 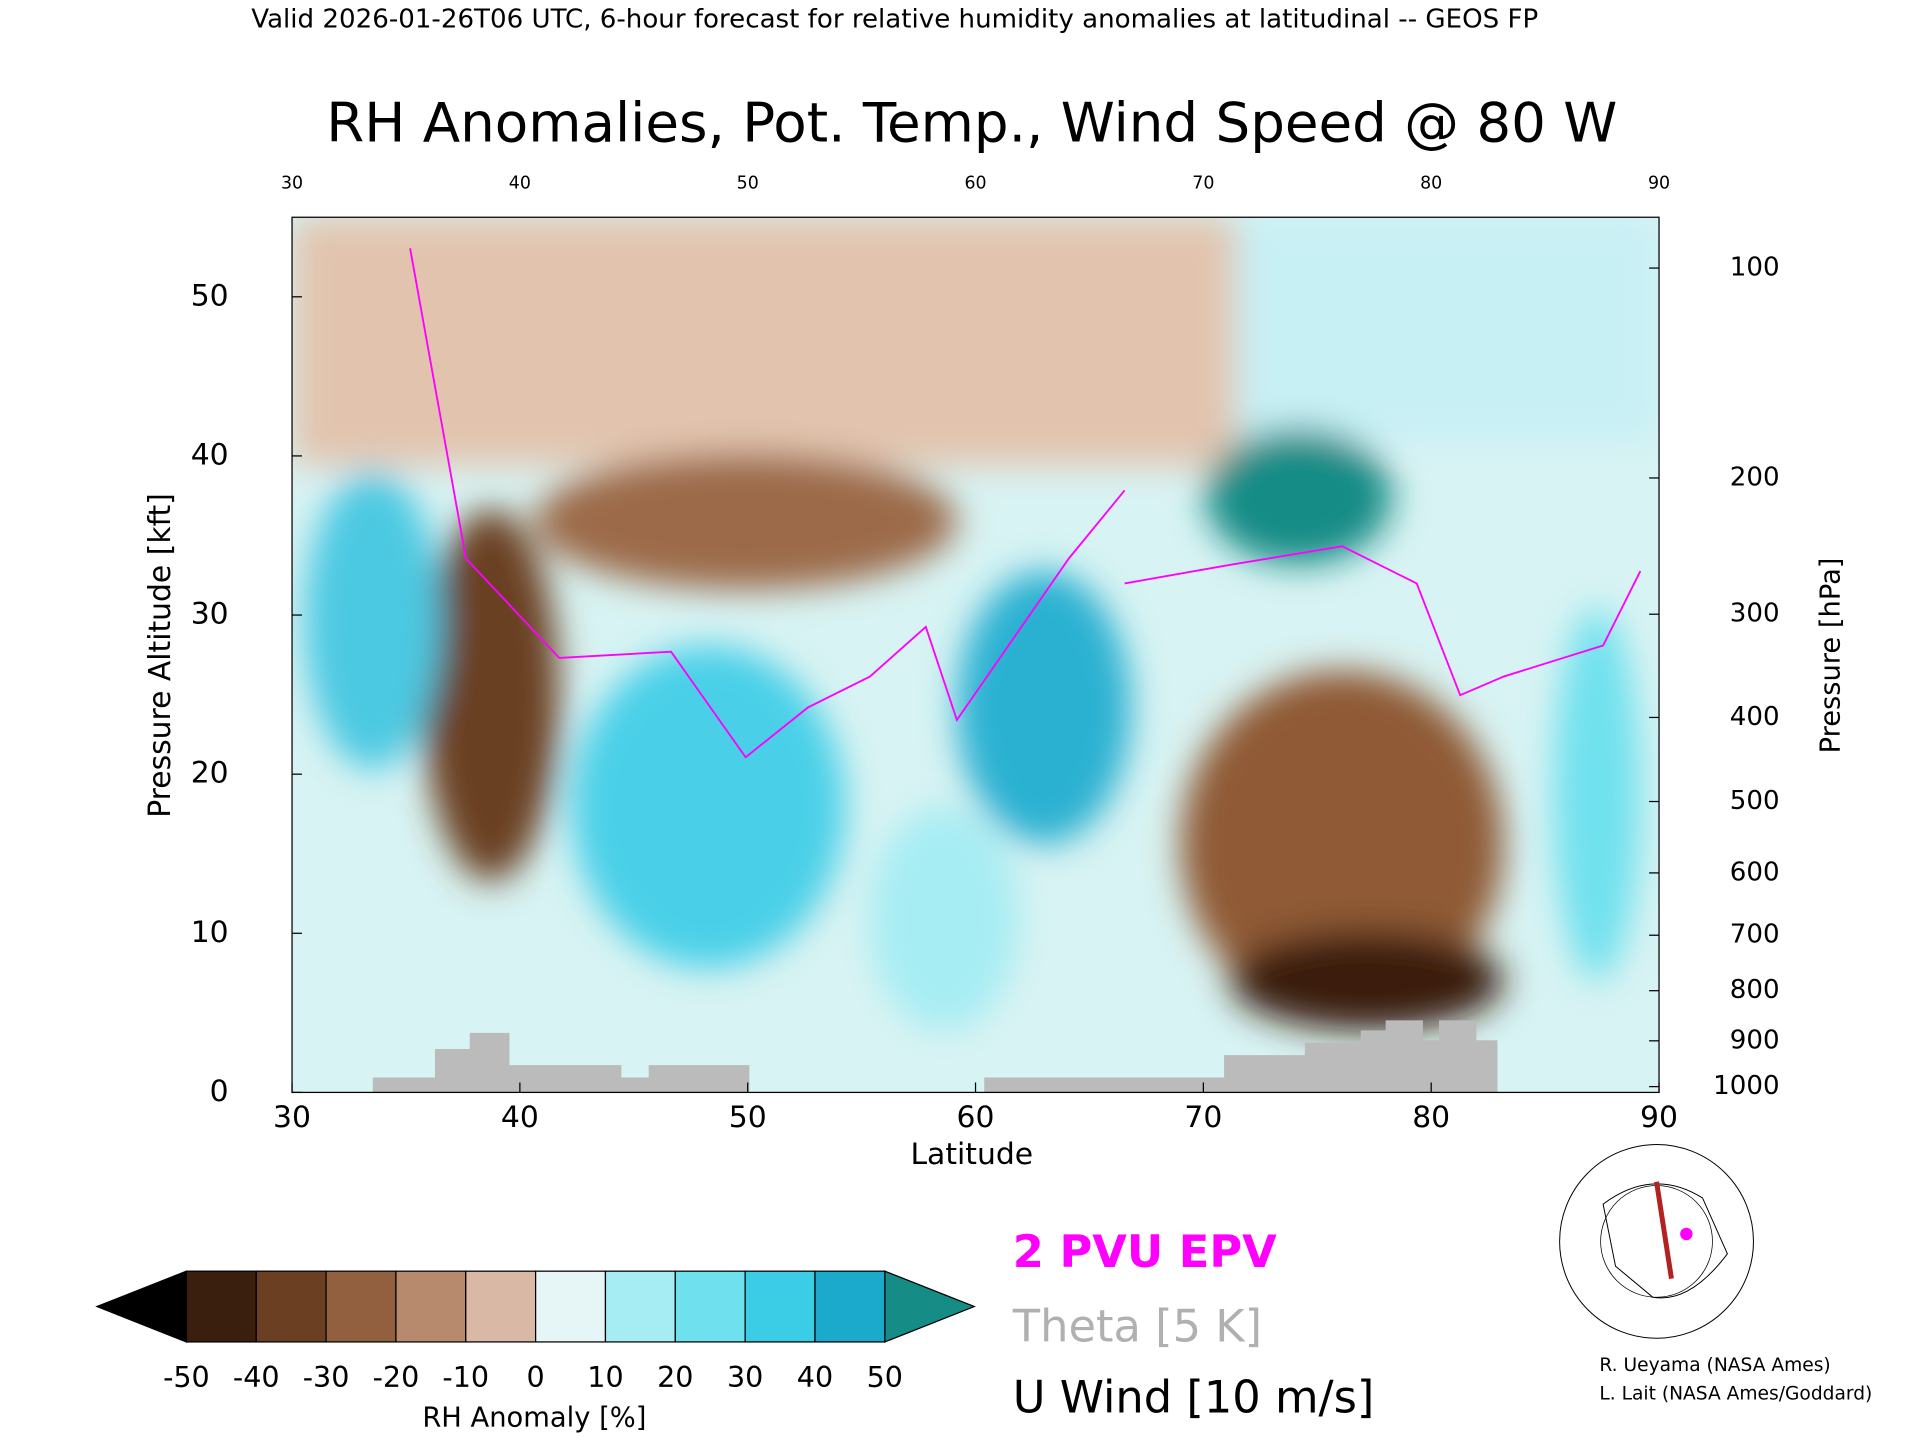 What do you see at coordinates (885, 1377) in the screenshot?
I see `colorbar-tick-label: 50` at bounding box center [885, 1377].